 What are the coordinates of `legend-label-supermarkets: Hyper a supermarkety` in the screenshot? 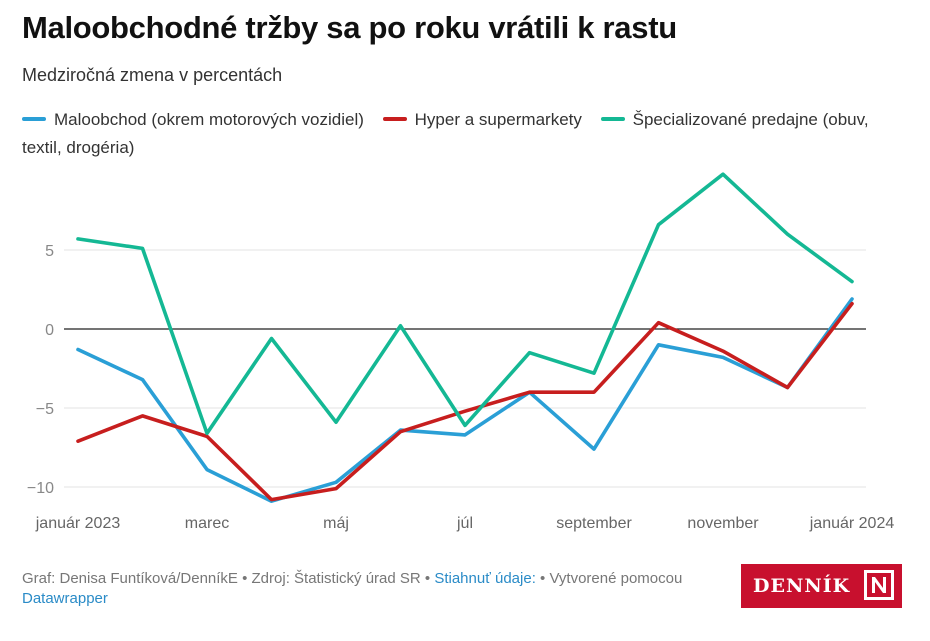 It's located at (498, 119).